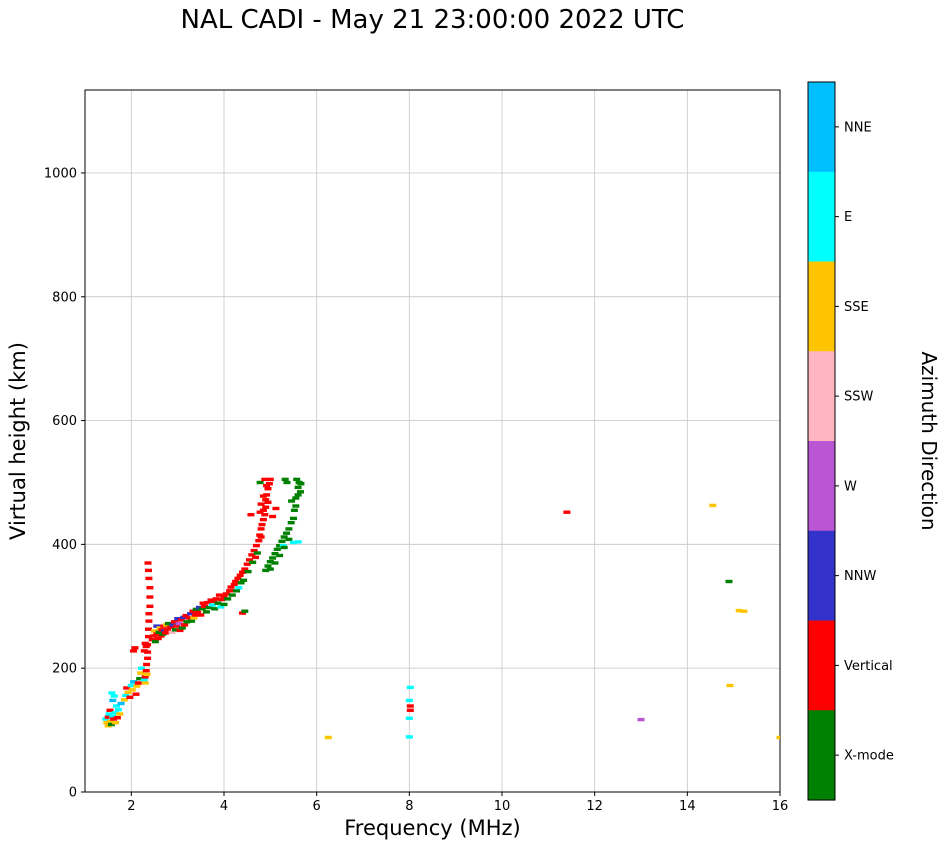 The height and width of the screenshot is (856, 951). What do you see at coordinates (594, 806) in the screenshot?
I see `x-tick-label: 12` at bounding box center [594, 806].